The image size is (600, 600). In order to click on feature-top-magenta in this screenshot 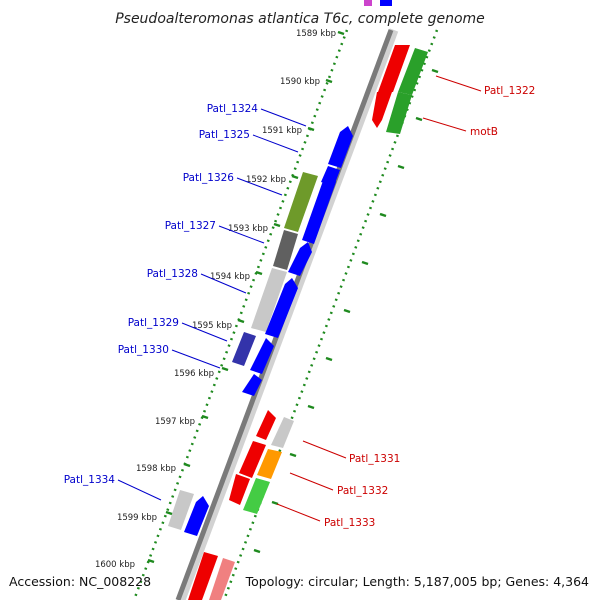, I will do `click(368, 3)`.